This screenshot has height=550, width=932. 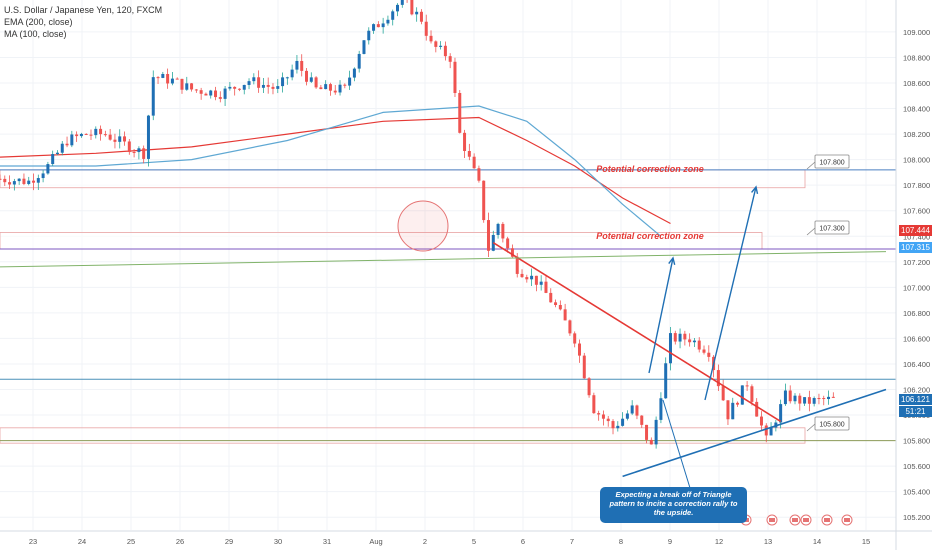 What do you see at coordinates (83, 10) in the screenshot?
I see `symbol-title: U.S. Dollar / Japanese Yen, 120, FXCM` at bounding box center [83, 10].